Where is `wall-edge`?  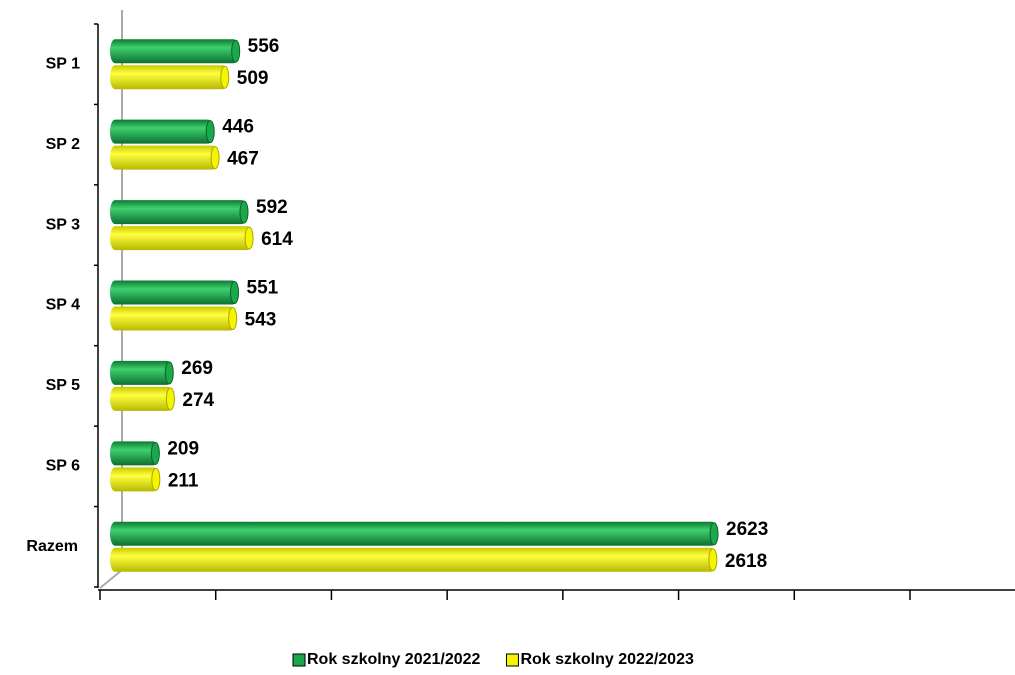 wall-edge is located at coordinates (111, 579).